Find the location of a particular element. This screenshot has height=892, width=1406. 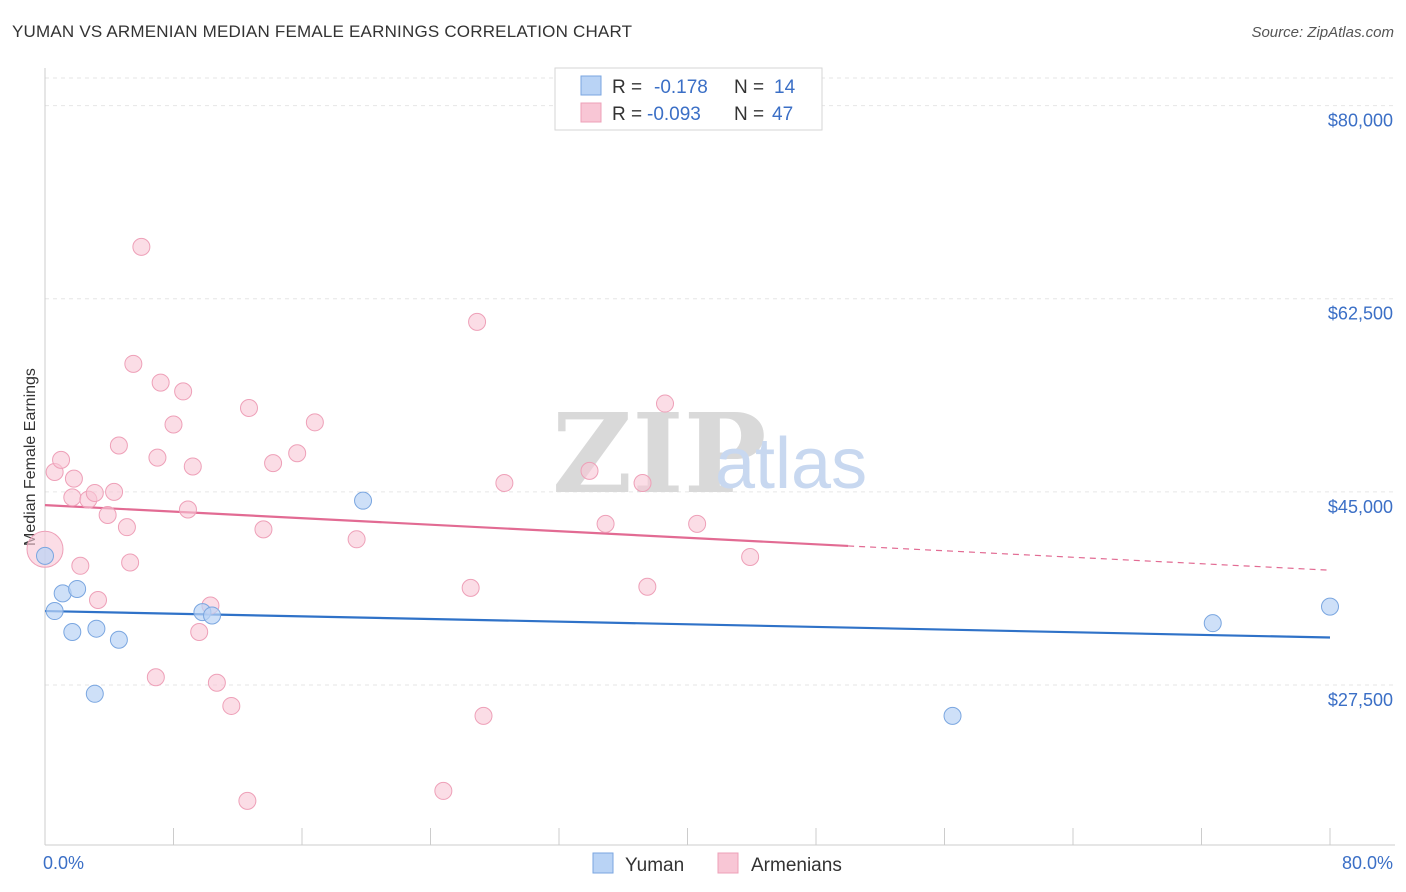

y-tick-label: $80,000 is located at coordinates (1360, 121).